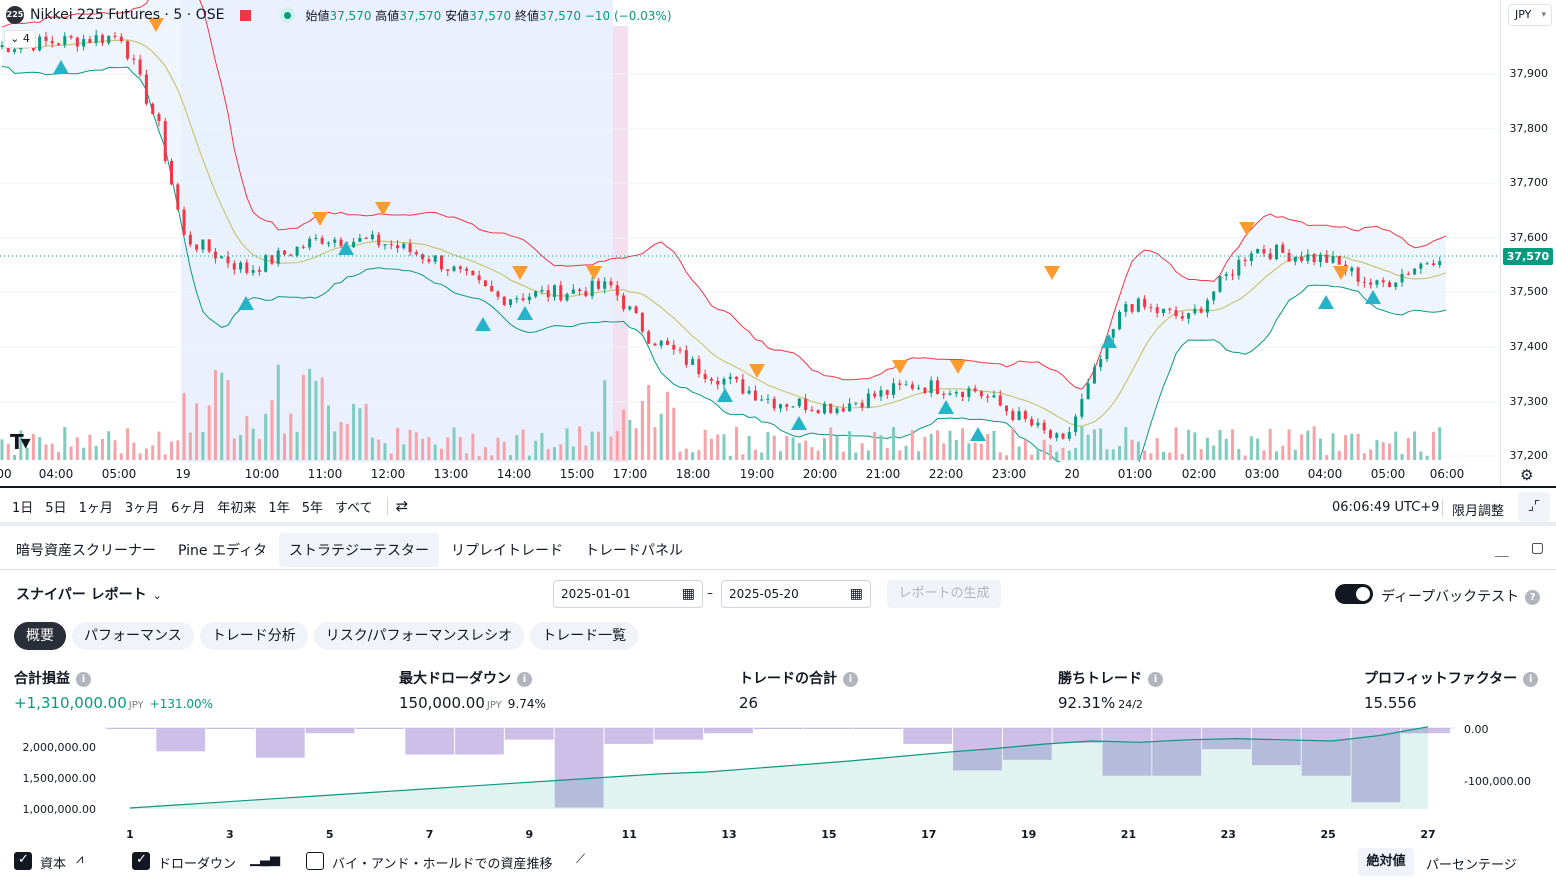  Describe the element at coordinates (1529, 128) in the screenshot. I see `price-axis-label: 37,800` at that location.